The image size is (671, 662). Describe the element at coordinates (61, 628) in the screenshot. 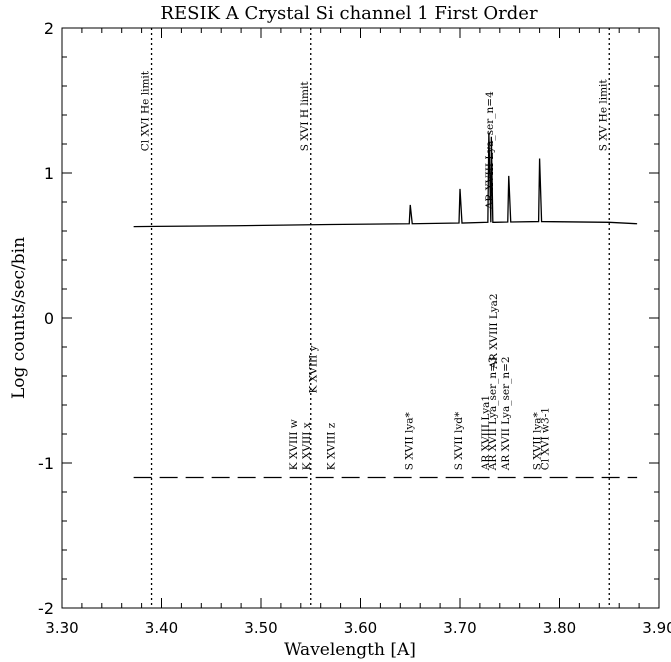

I see `x-tick-label: 3.30` at that location.